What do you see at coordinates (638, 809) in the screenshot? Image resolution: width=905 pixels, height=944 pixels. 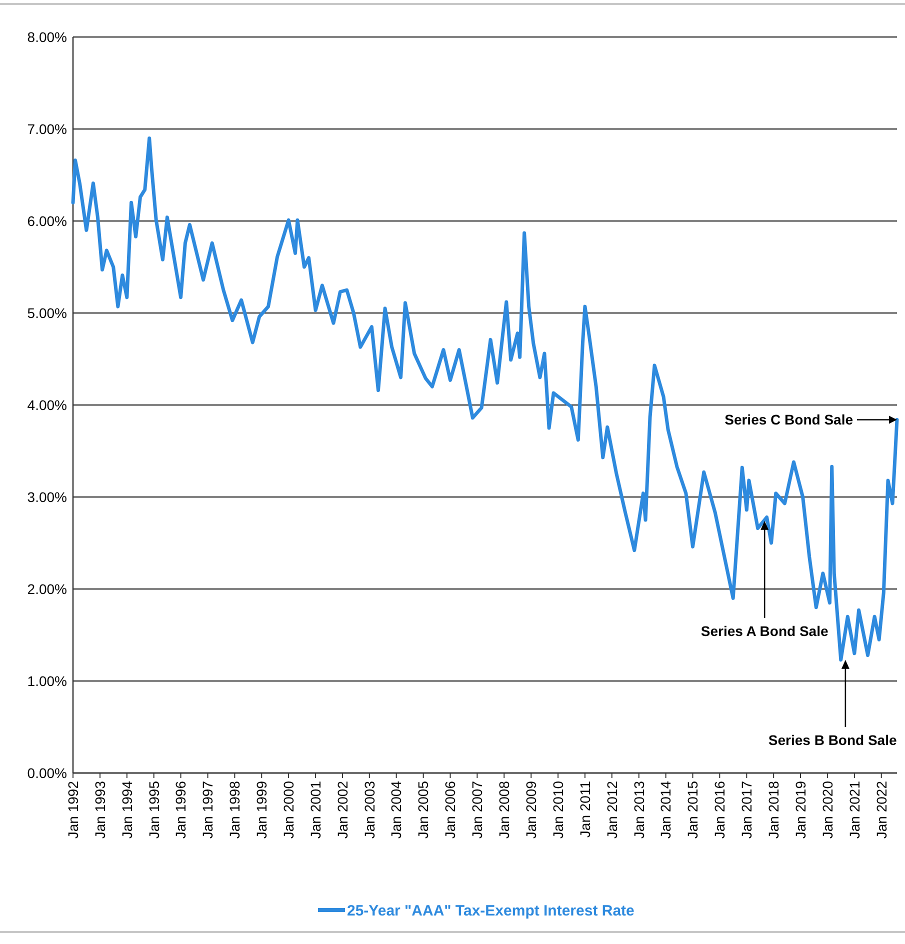 I see `x-tick-label: Jan 2013` at bounding box center [638, 809].